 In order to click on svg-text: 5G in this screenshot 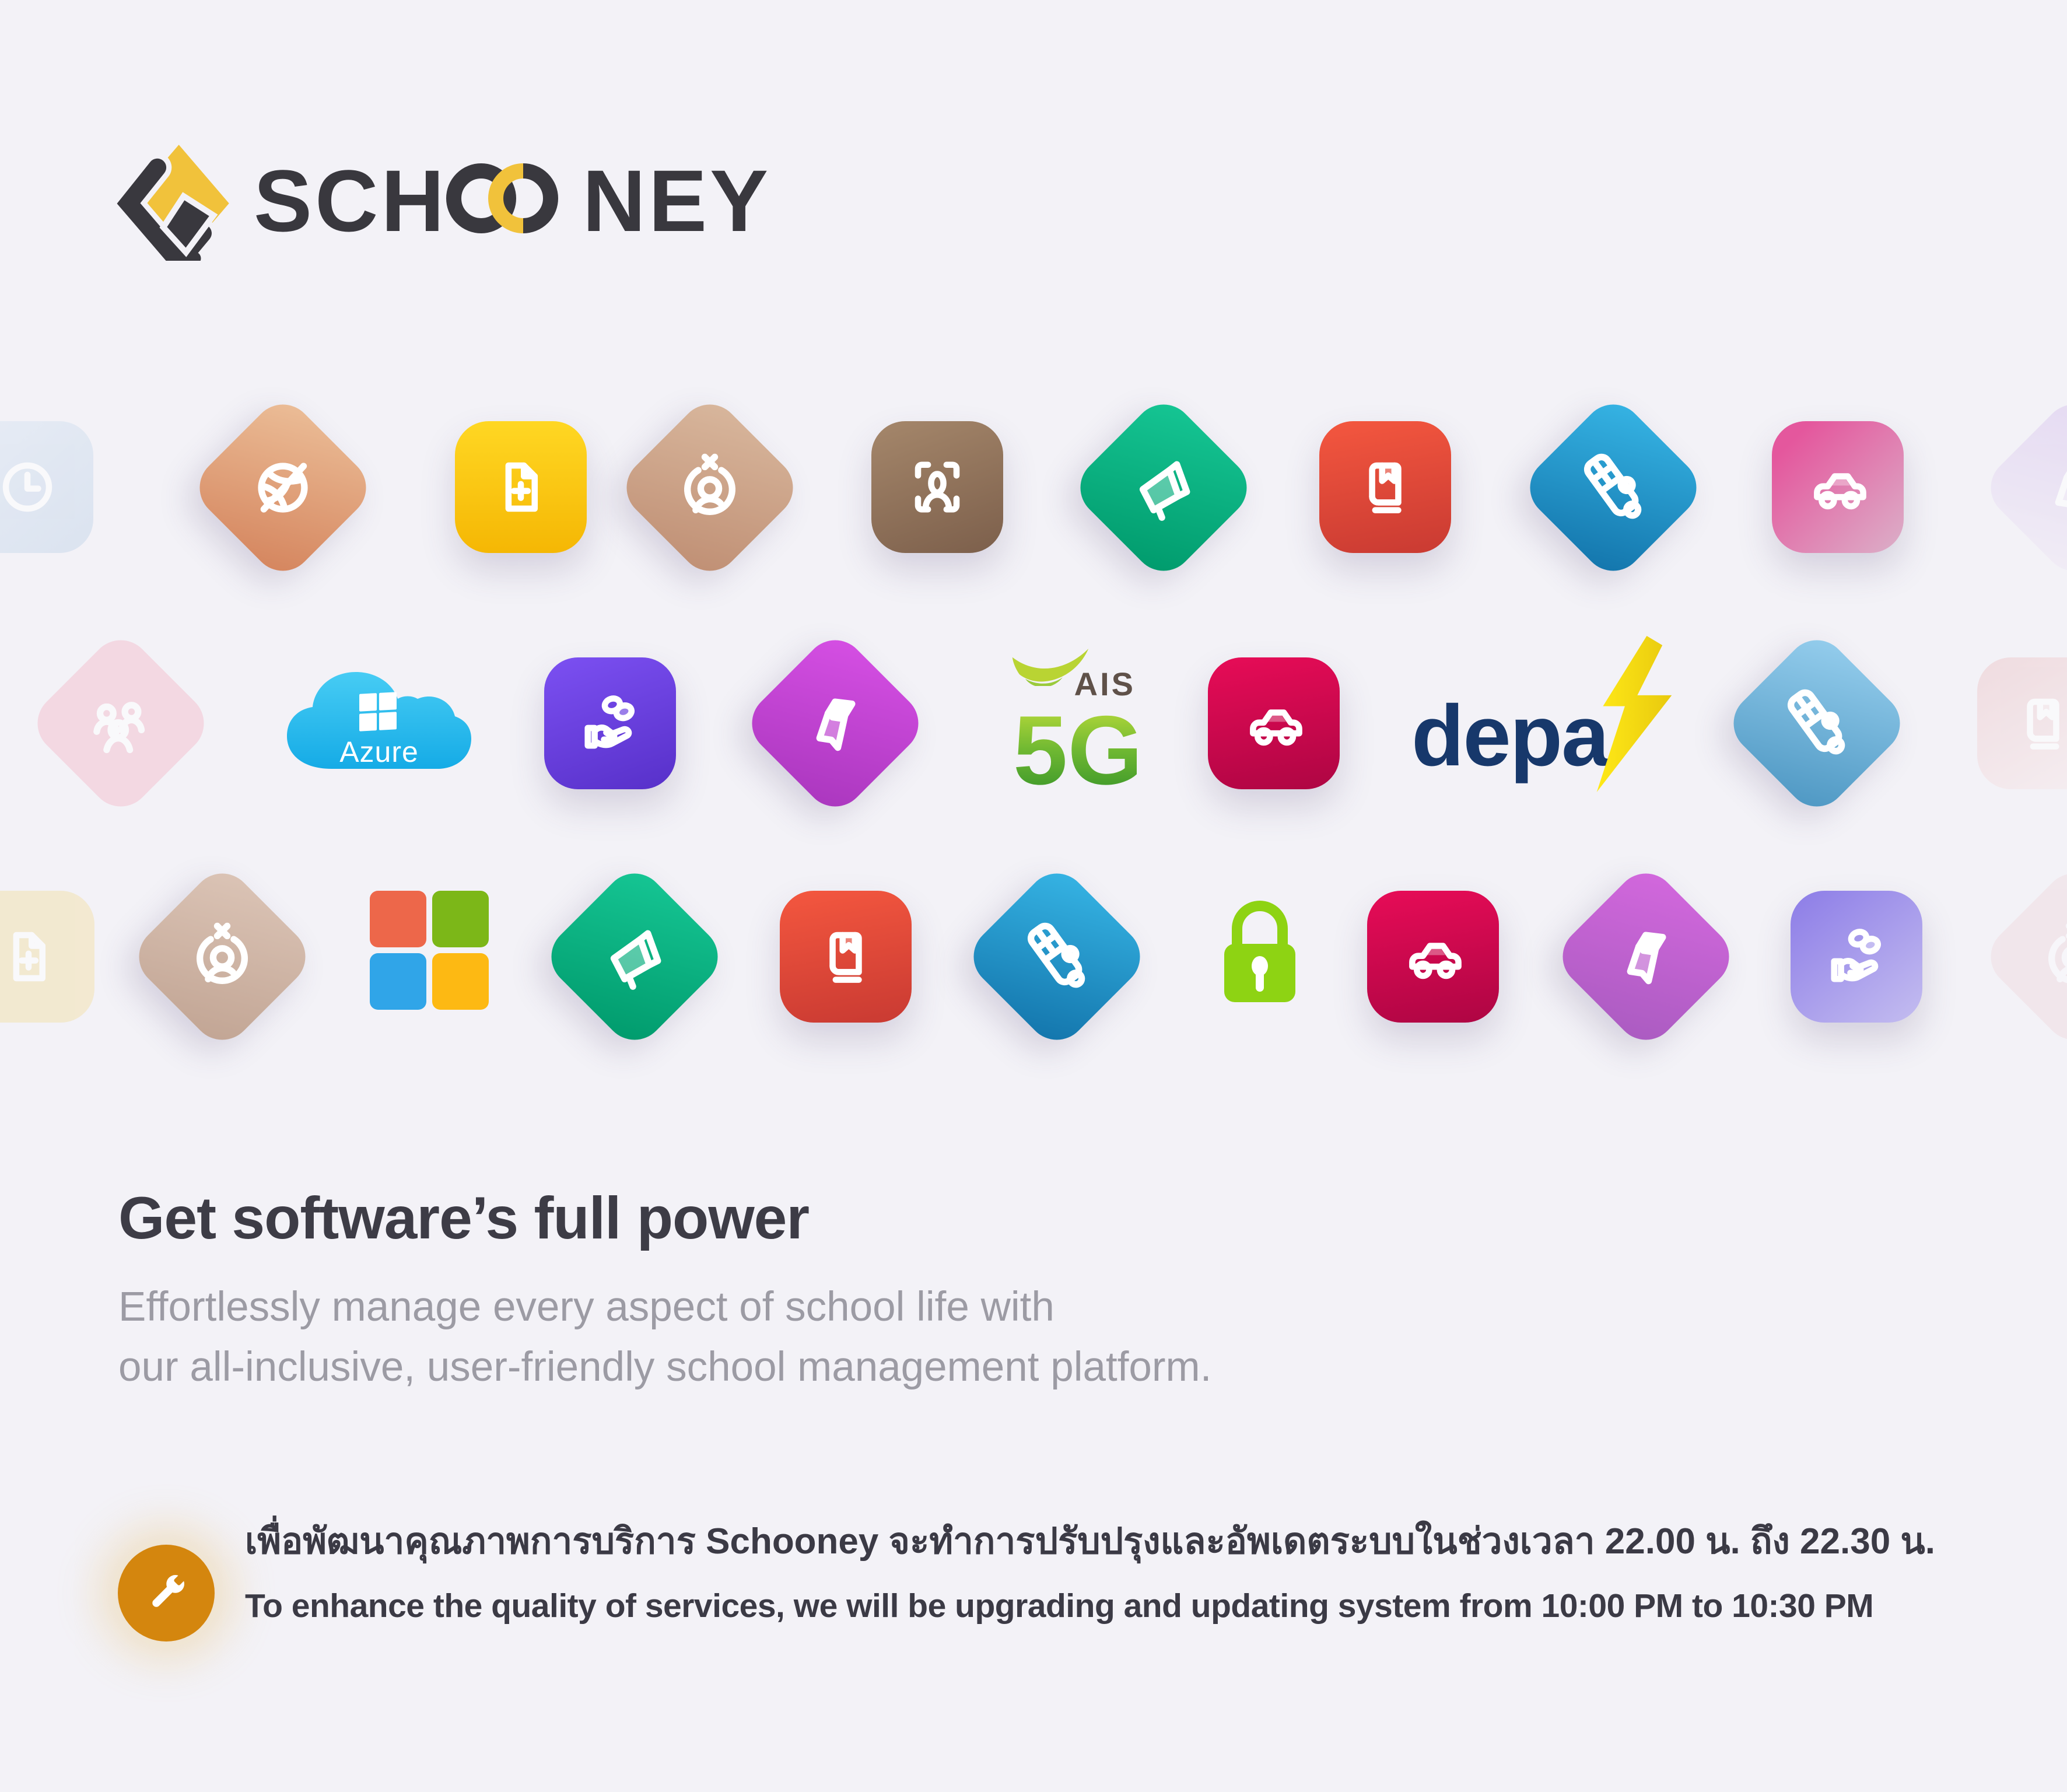, I will do `click(1075, 749)`.